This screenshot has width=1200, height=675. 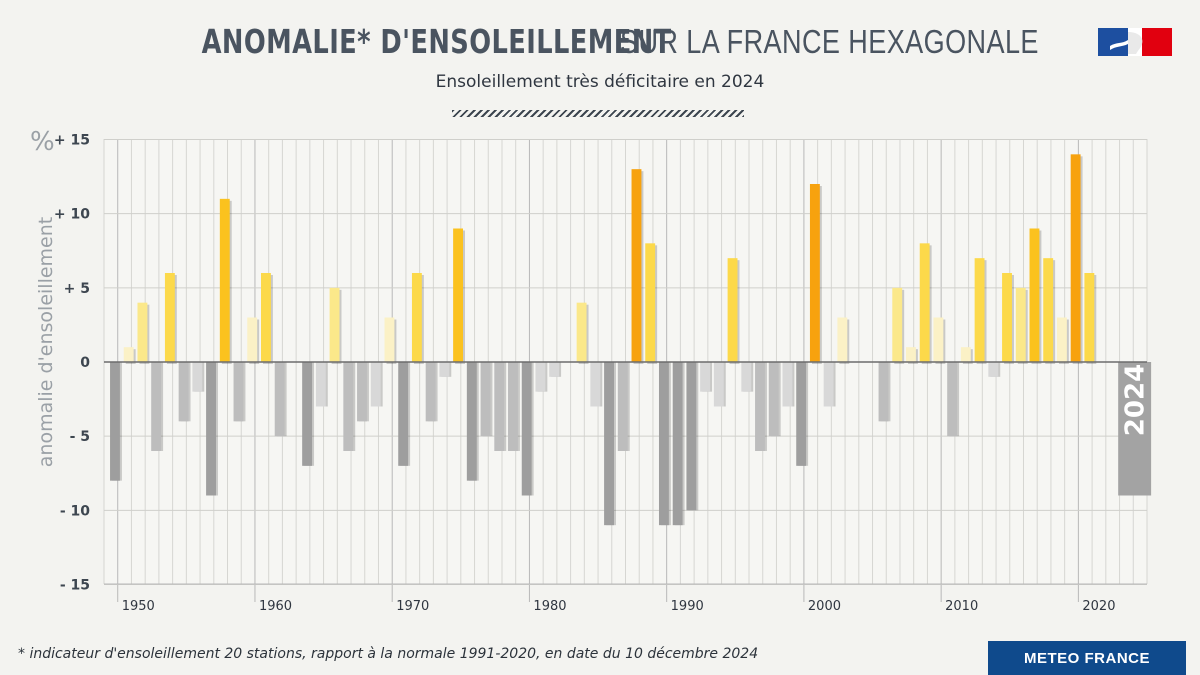 What do you see at coordinates (554, 369) in the screenshot?
I see `bar-1982` at bounding box center [554, 369].